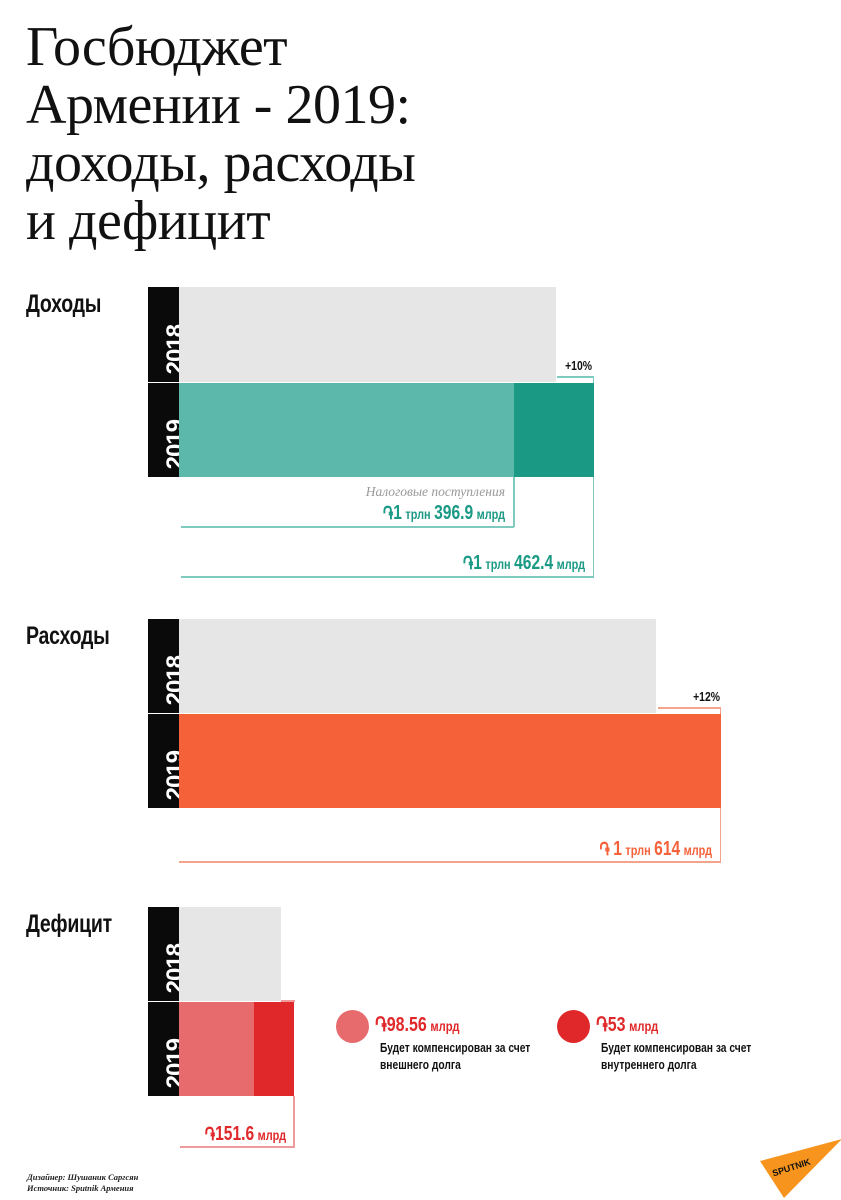  I want to click on deficit-2019-internal-bar, so click(274, 1049).